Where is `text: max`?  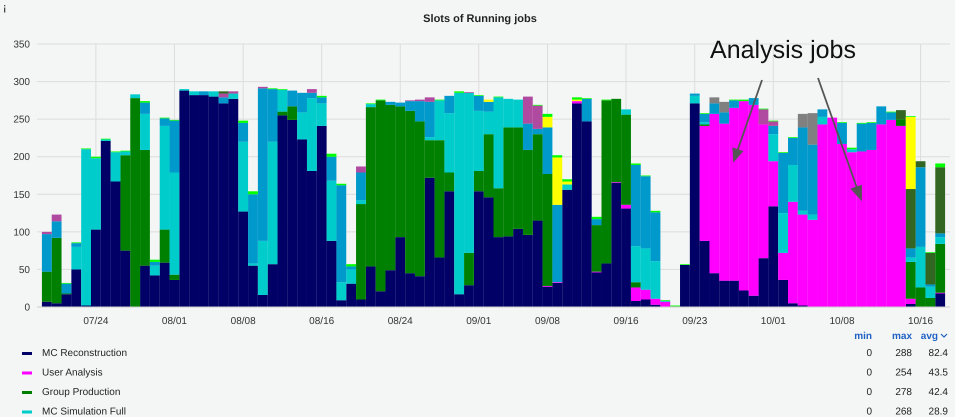
text: max is located at coordinates (902, 336).